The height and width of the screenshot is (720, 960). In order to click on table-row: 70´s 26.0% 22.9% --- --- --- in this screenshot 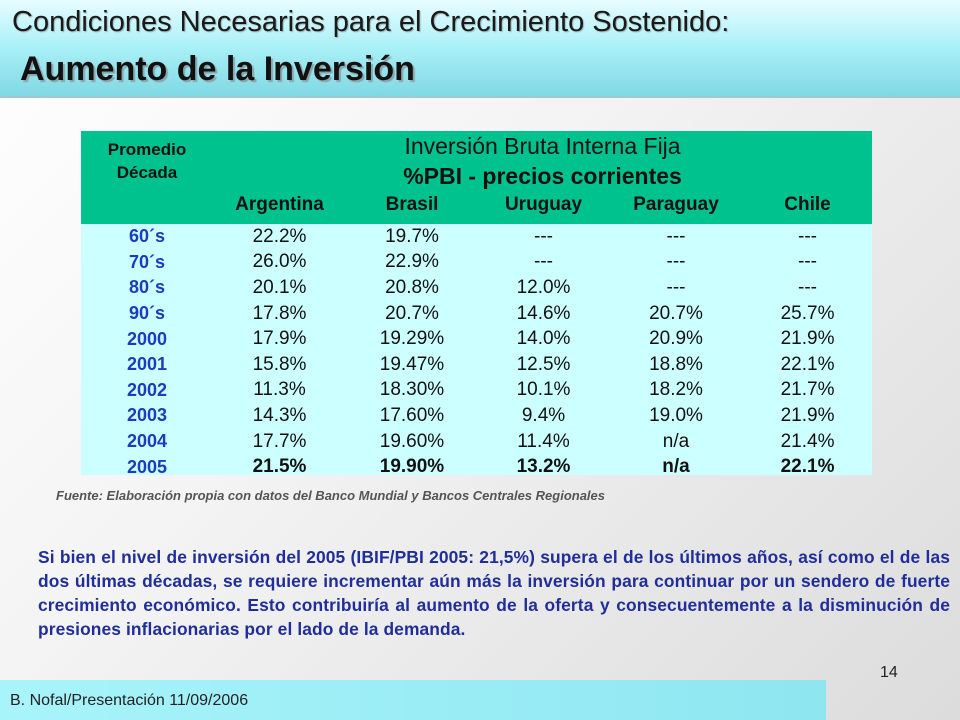, I will do `click(476, 263)`.